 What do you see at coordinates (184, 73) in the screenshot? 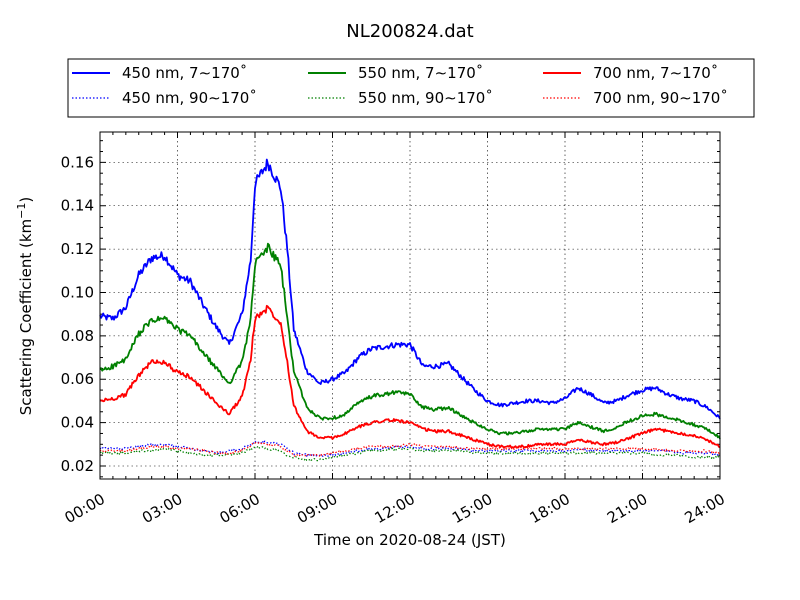
I see `legend-label-0: 450 nm, 7∼170˚` at bounding box center [184, 73].